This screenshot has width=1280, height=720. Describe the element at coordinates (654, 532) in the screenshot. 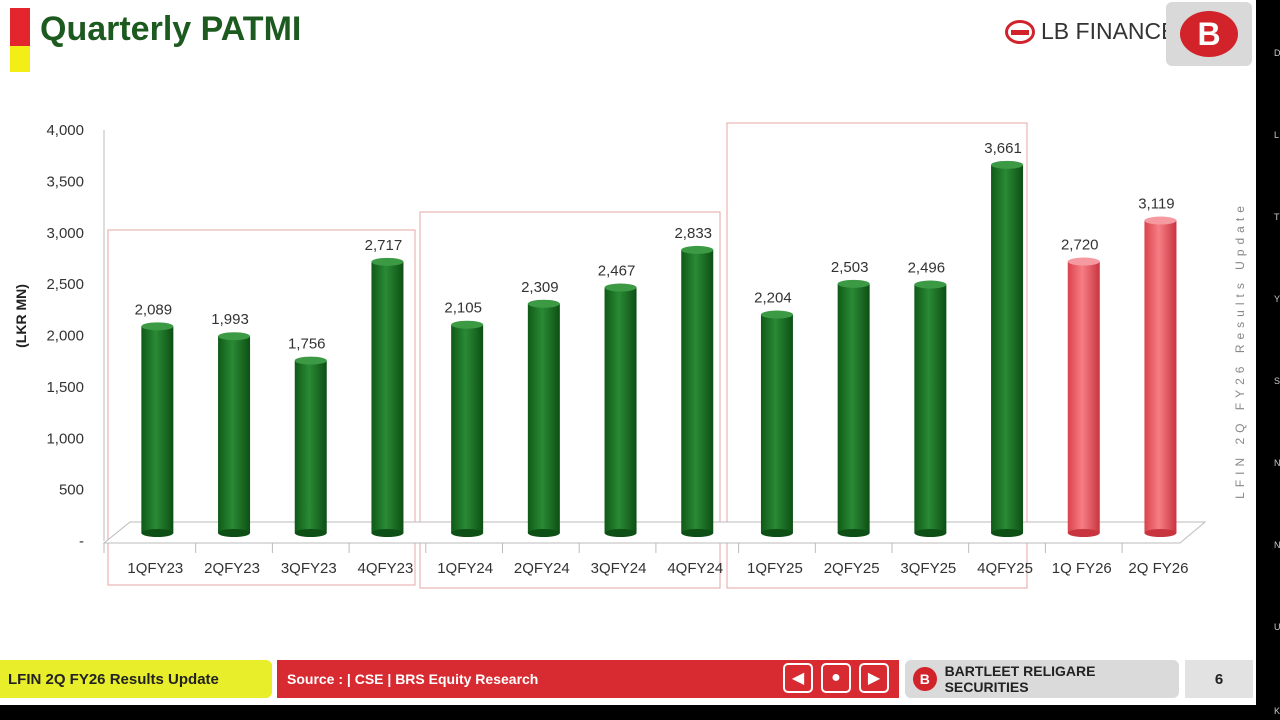

I see `chart-floor` at that location.